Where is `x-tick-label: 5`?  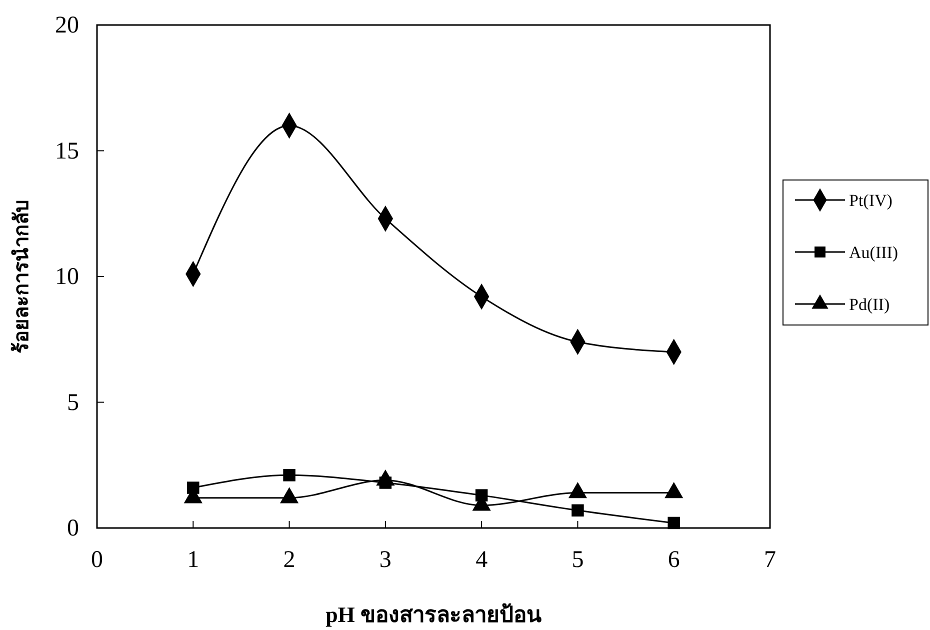
x-tick-label: 5 is located at coordinates (578, 560).